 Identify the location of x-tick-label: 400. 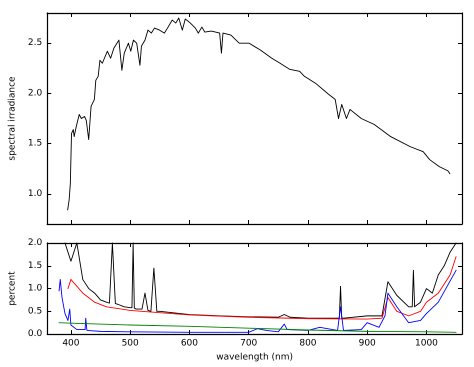
(71, 343).